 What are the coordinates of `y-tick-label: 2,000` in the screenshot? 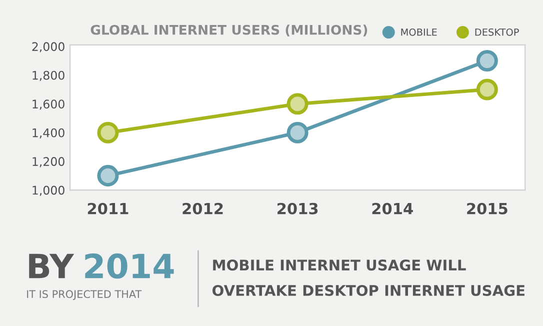 It's located at (48, 47).